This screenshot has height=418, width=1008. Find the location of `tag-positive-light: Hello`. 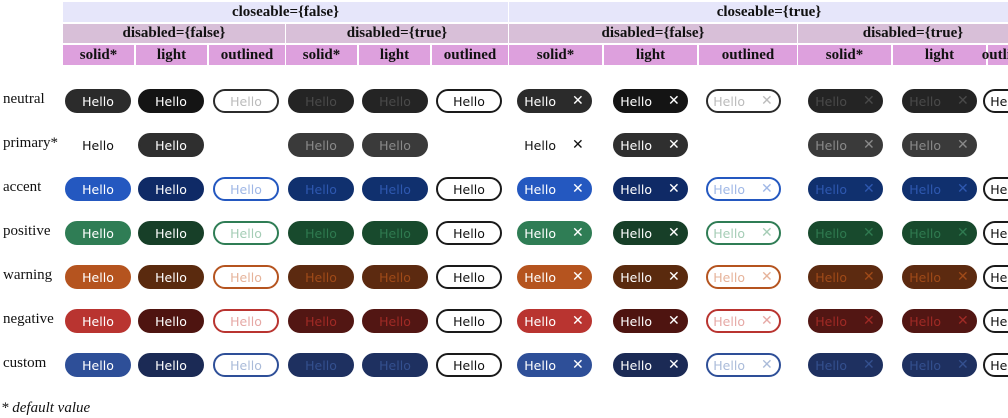

tag-positive-light: Hello is located at coordinates (171, 233).